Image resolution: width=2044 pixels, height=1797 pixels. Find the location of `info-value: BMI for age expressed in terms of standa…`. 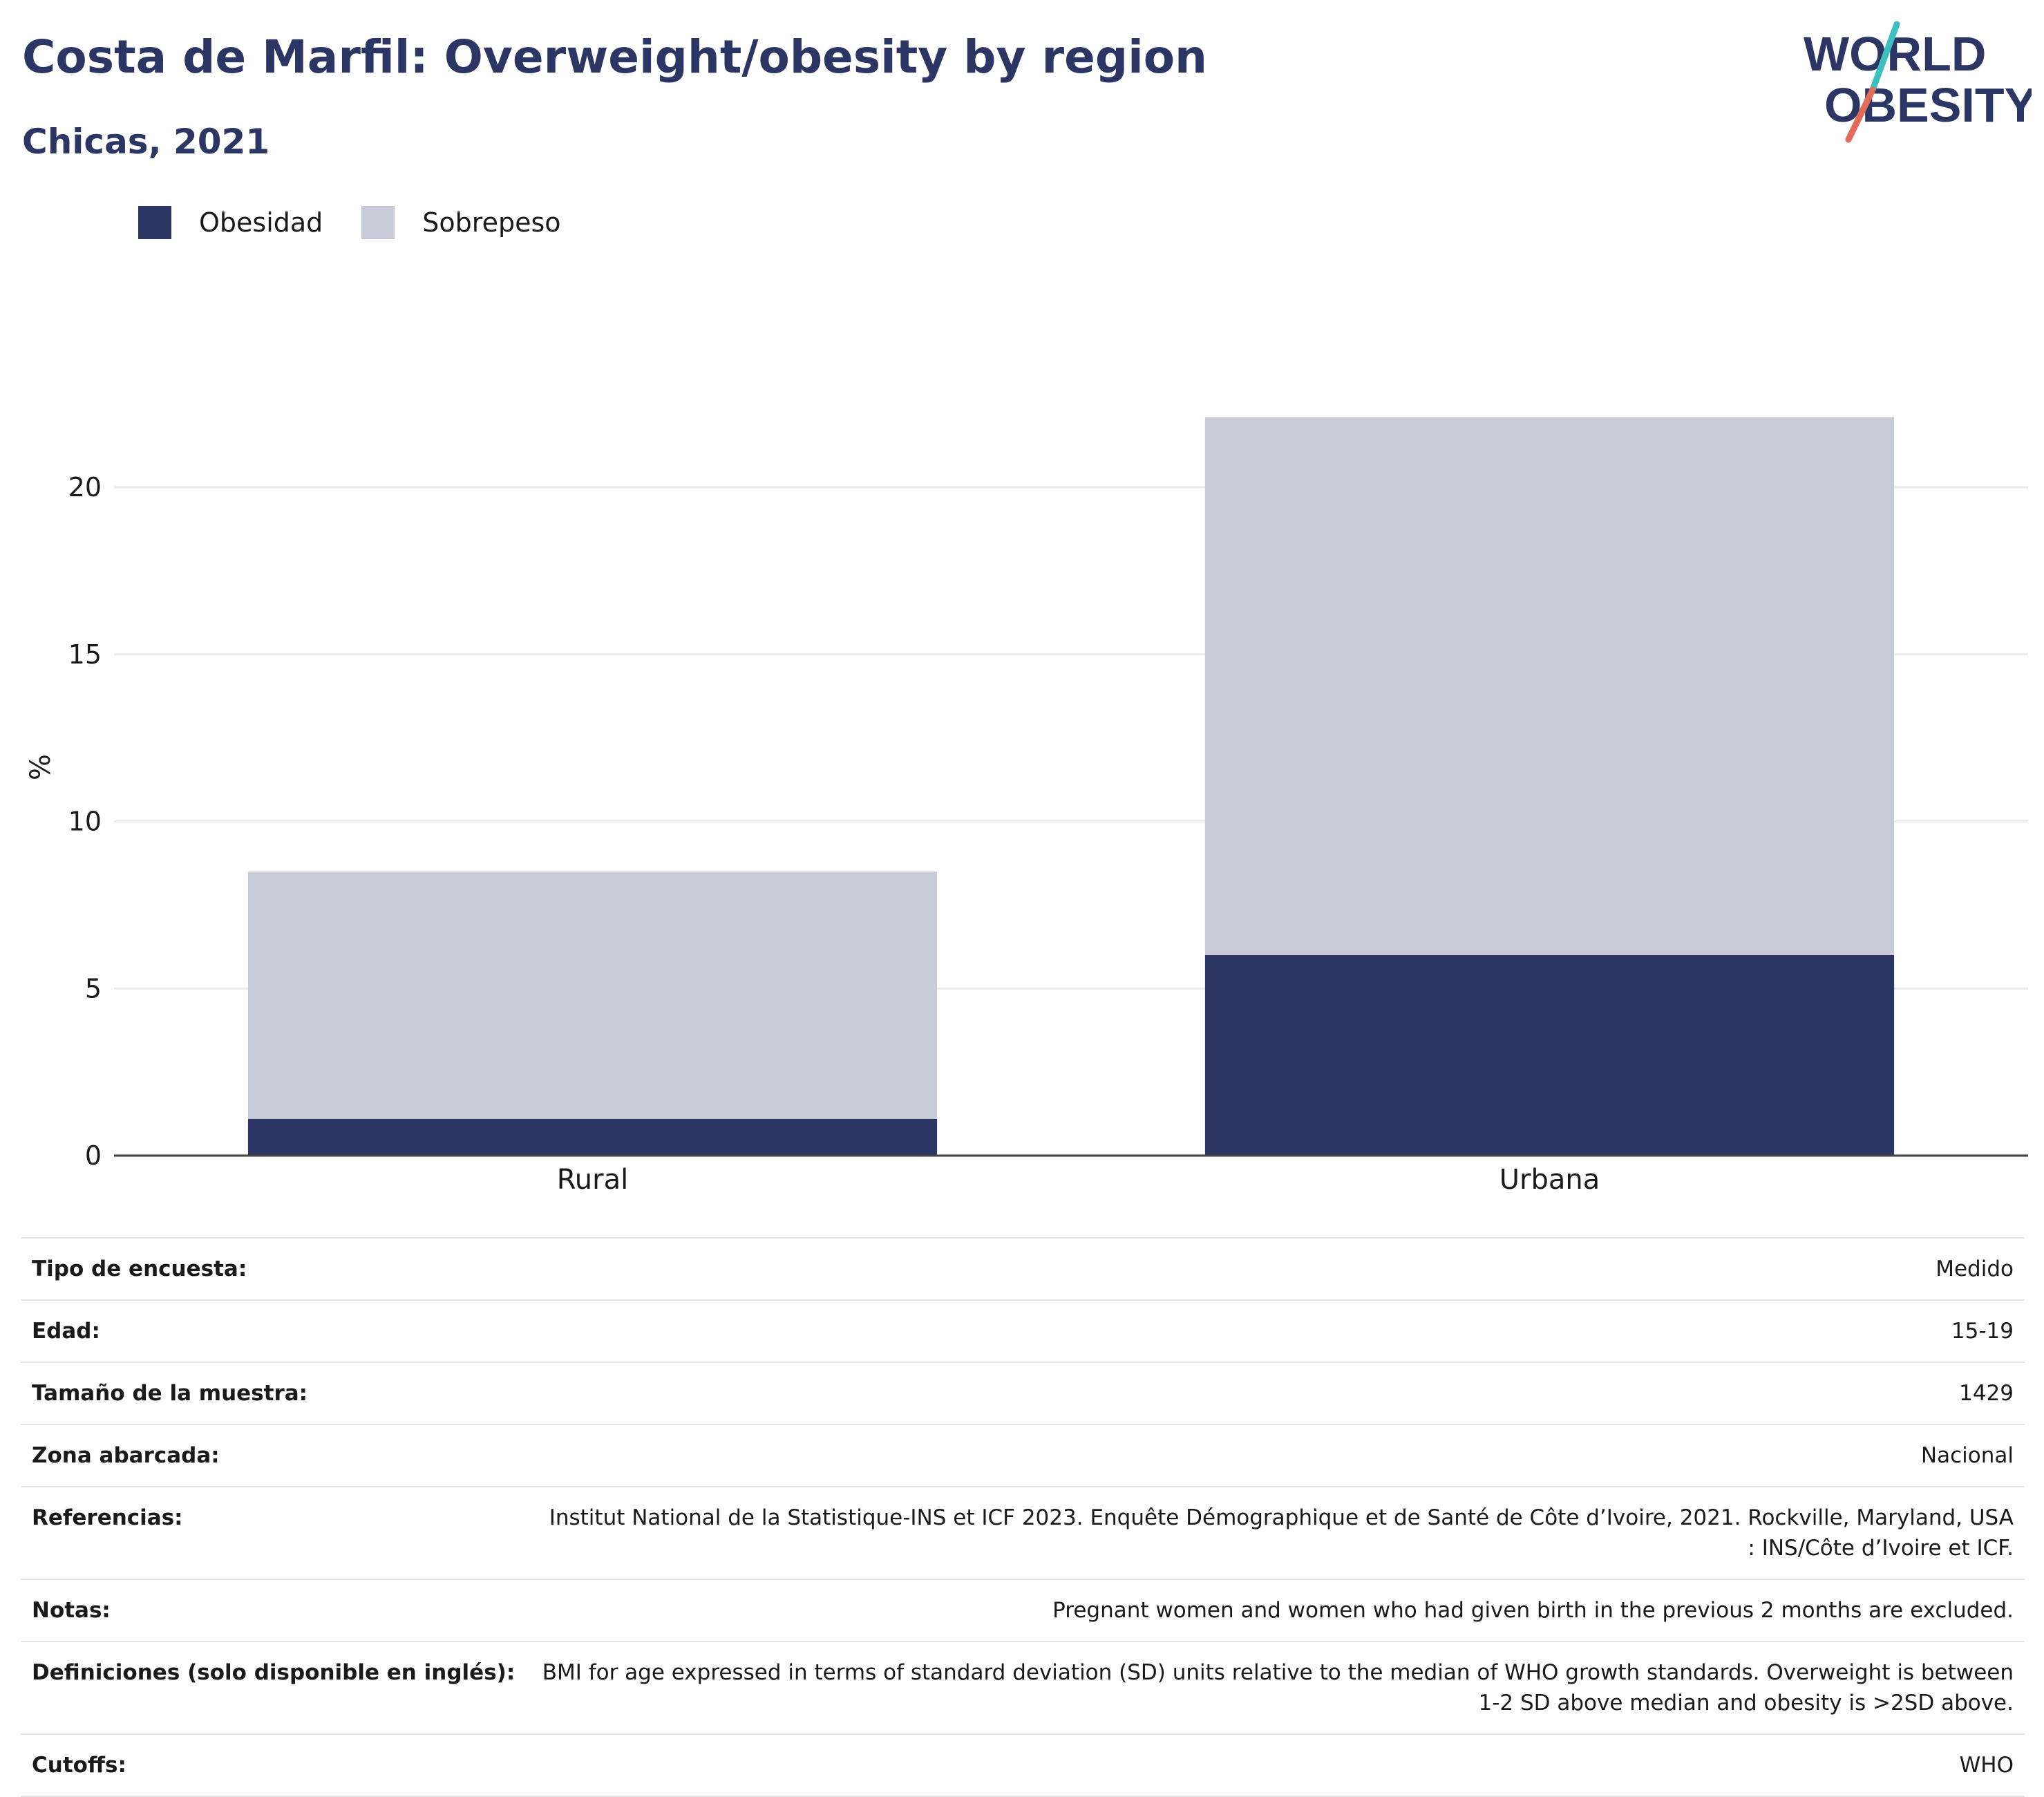

info-value: BMI for age expressed in terms of standa… is located at coordinates (1278, 1687).